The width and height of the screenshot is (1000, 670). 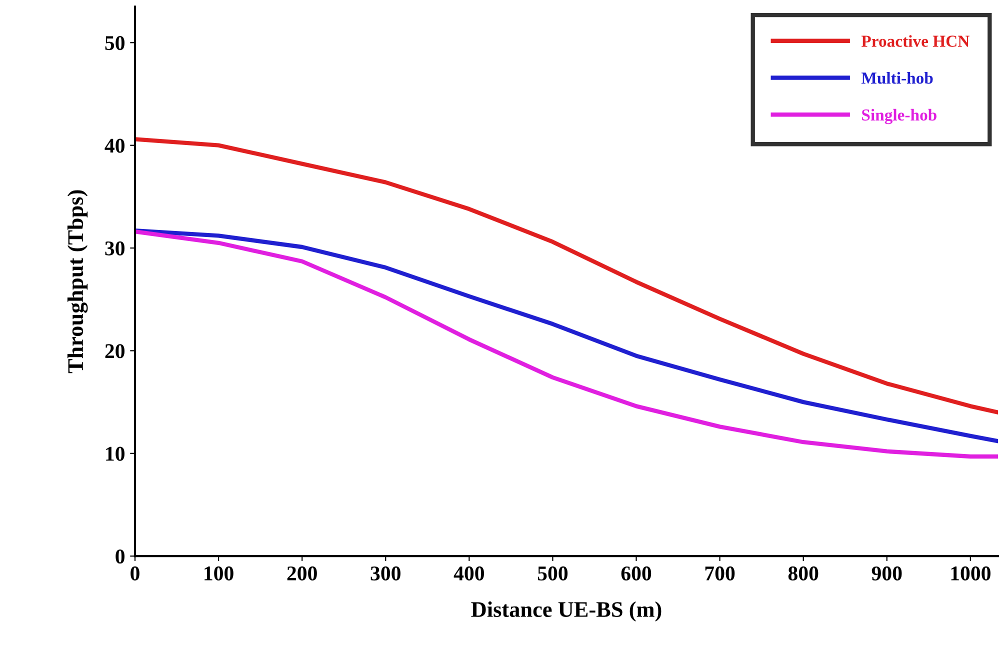 I want to click on y-tick-label: 10, so click(x=115, y=453).